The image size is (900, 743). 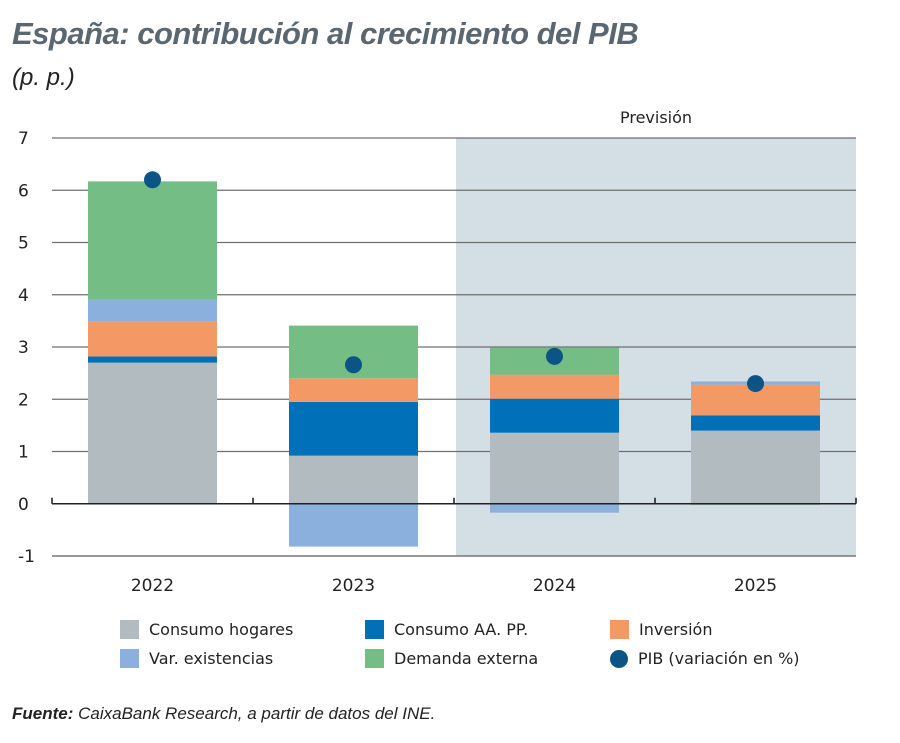 What do you see at coordinates (755, 586) in the screenshot?
I see `x-tick-label: 2025` at bounding box center [755, 586].